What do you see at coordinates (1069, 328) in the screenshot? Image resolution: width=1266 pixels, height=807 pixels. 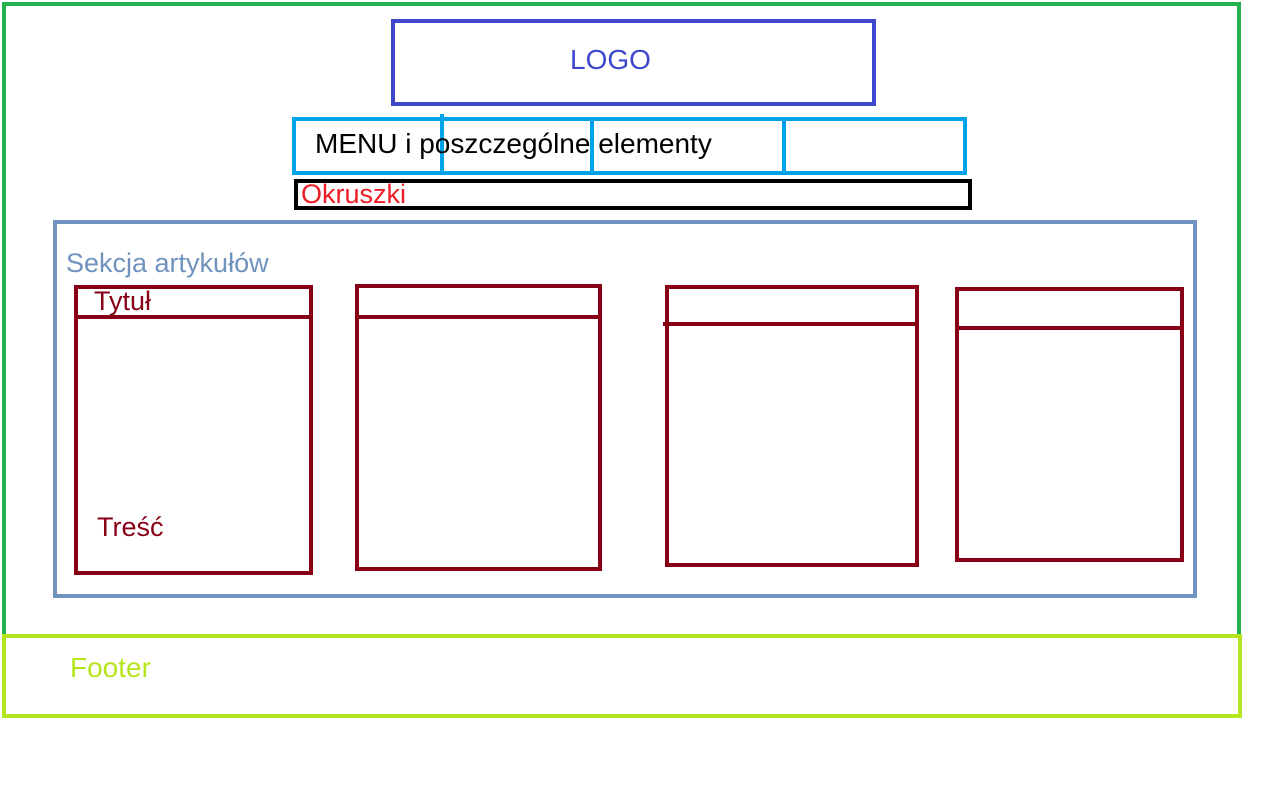 I see `article-card-4-title-divider` at bounding box center [1069, 328].